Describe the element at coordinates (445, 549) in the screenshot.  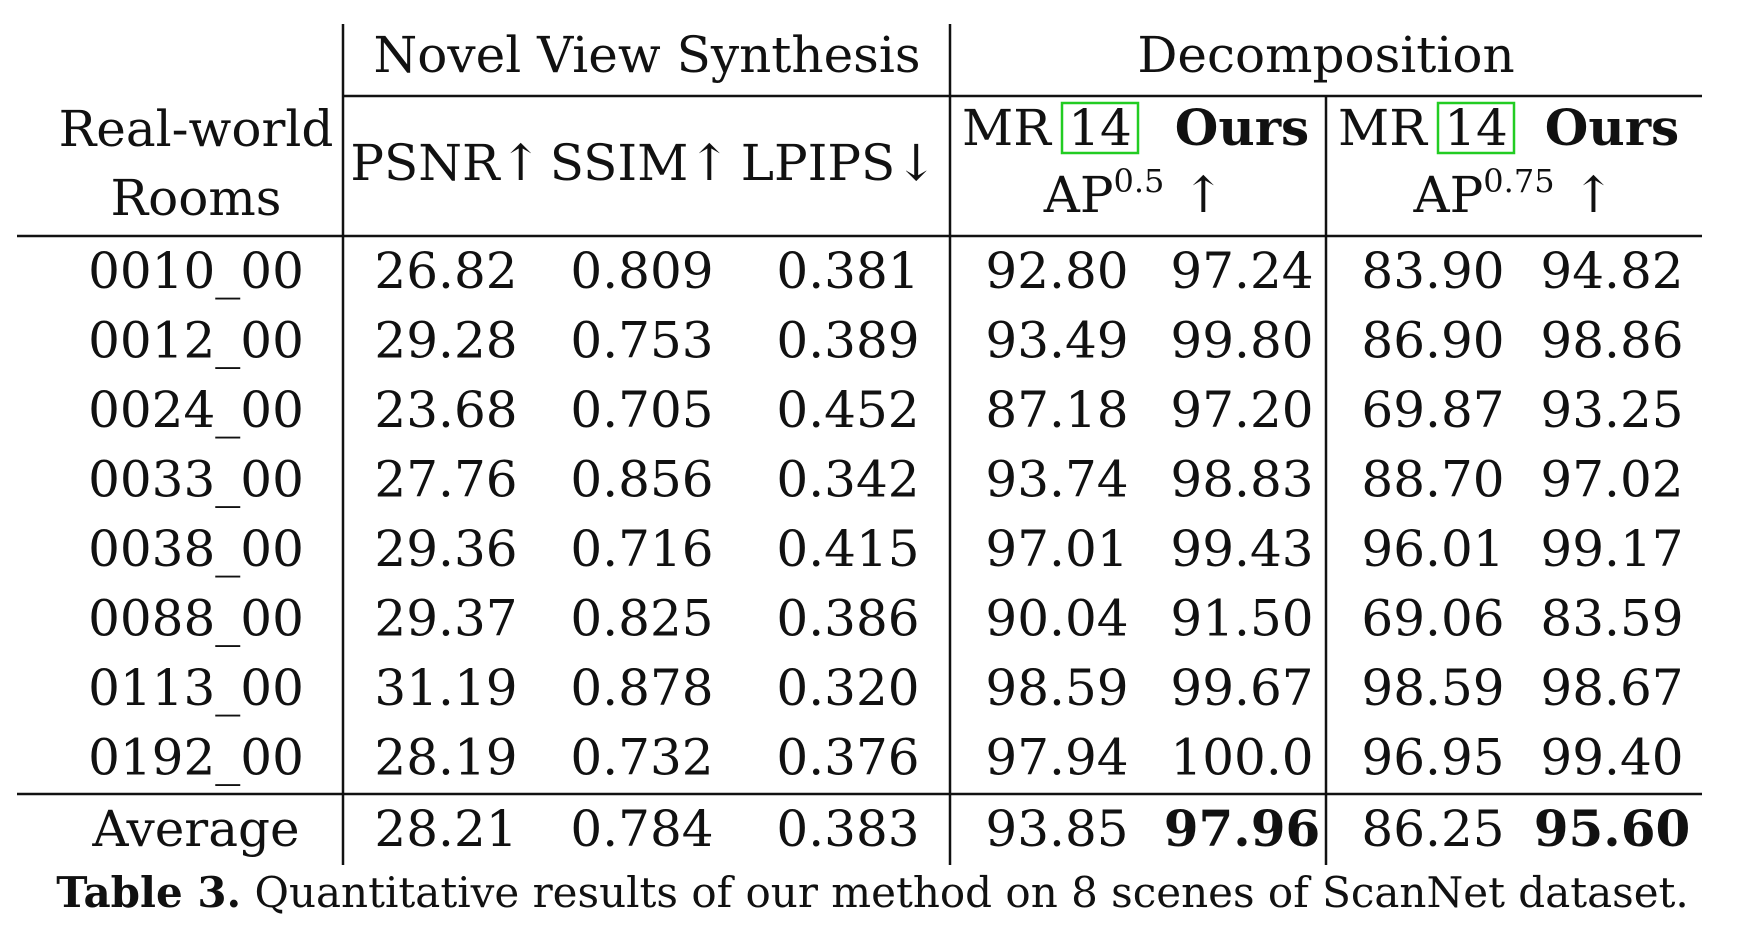
I see `cell-psnr: 29.36` at that location.